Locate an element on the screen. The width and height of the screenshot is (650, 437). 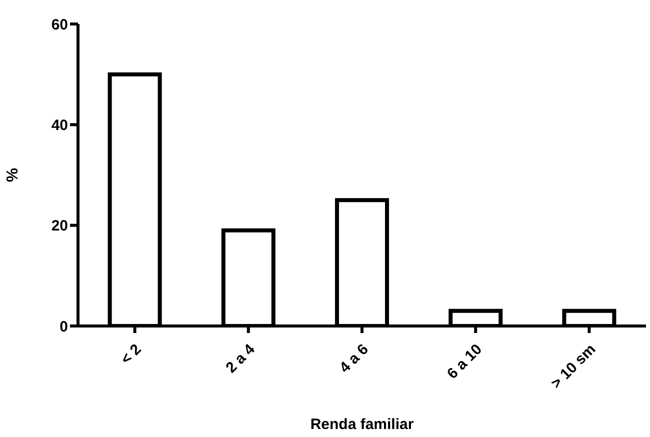
y-axis-title: % is located at coordinates (13, 175).